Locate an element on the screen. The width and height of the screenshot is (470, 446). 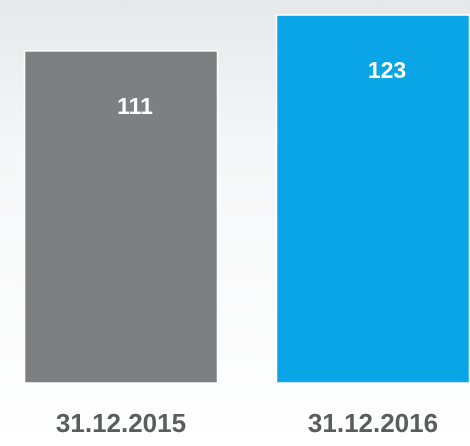
x-tick-label: 31.12.2016 is located at coordinates (373, 423).